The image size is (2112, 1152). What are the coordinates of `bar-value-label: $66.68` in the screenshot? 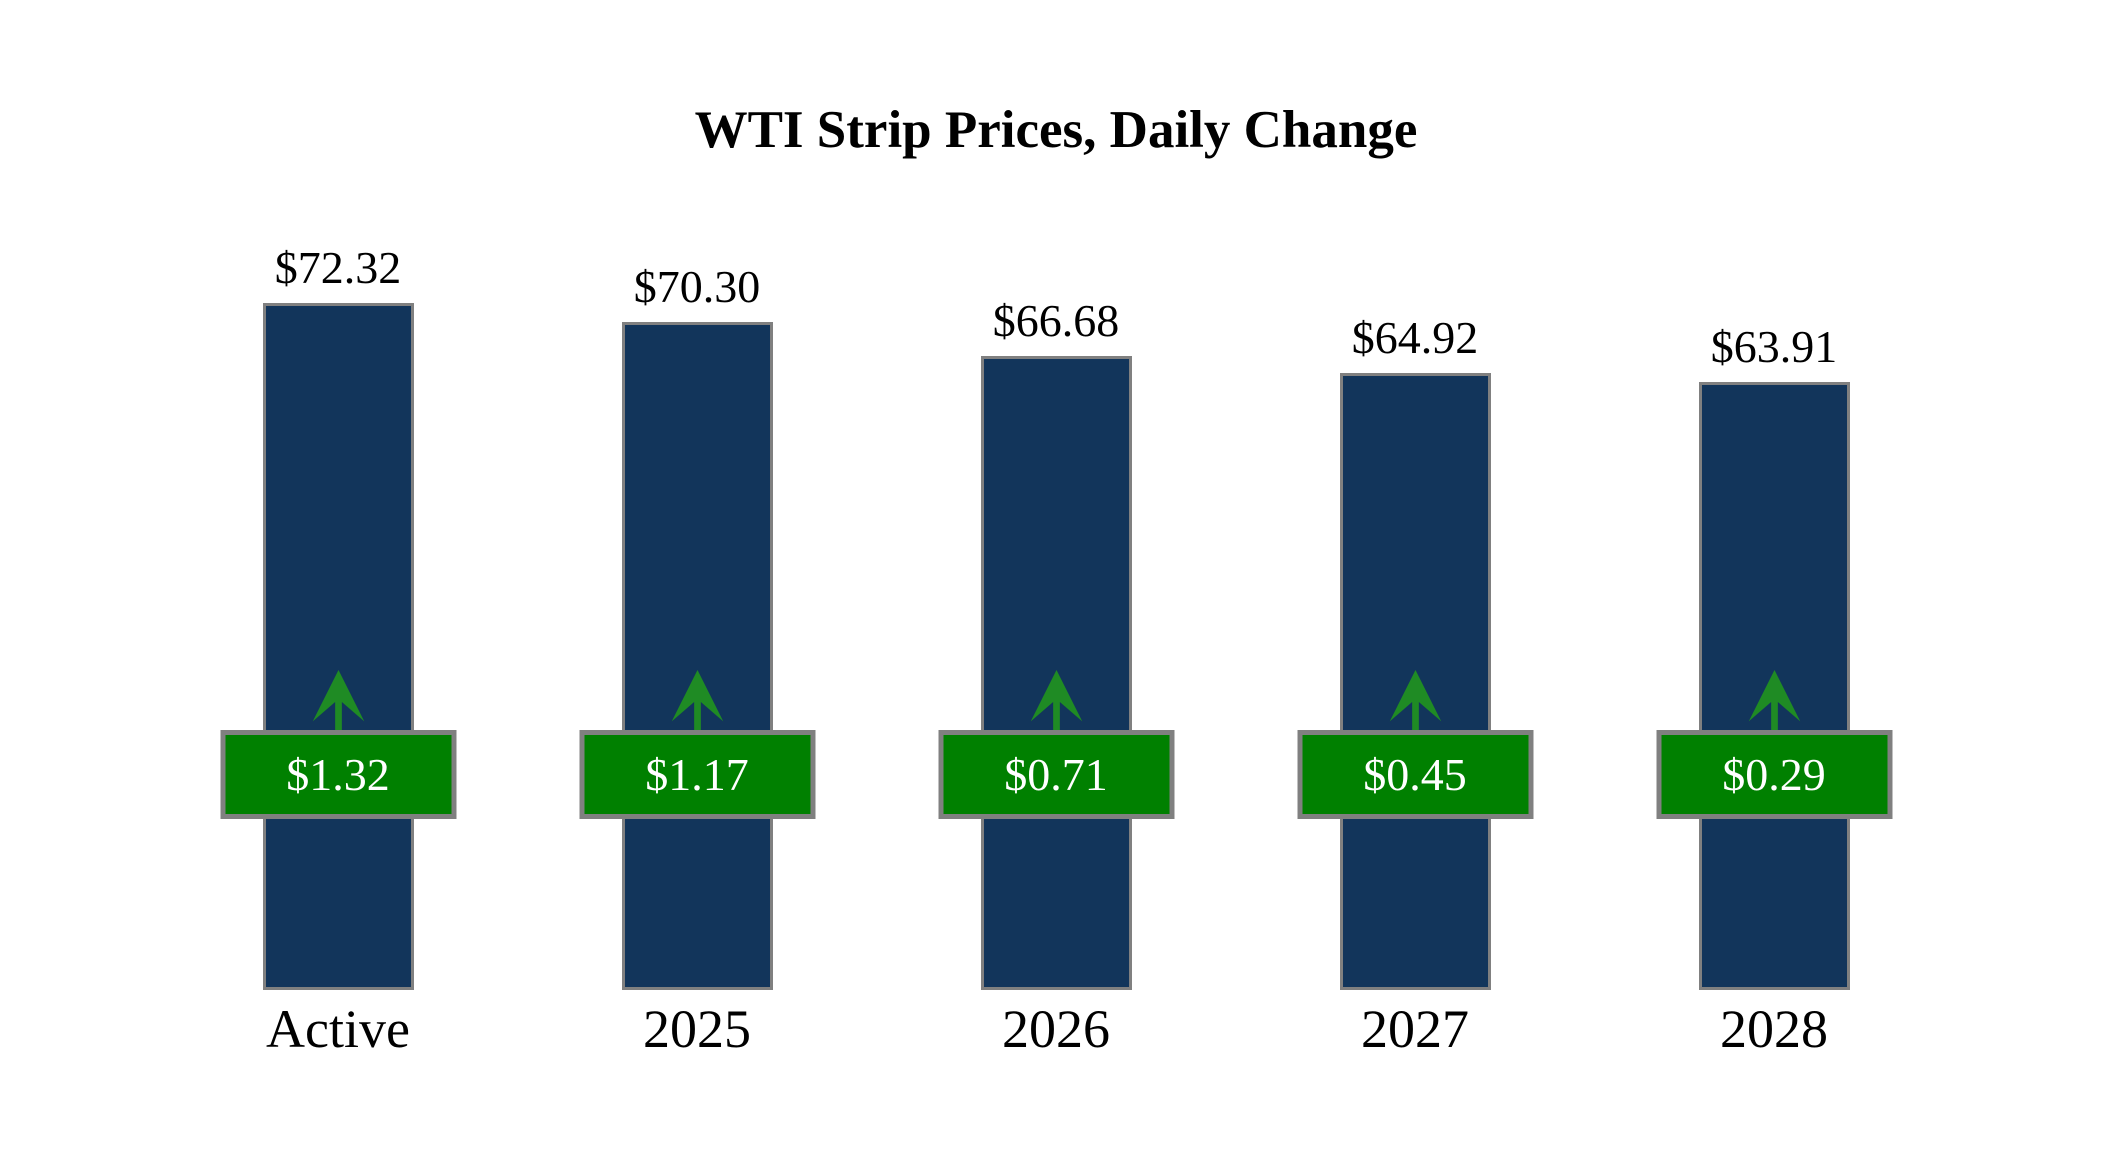 It's located at (1056, 320).